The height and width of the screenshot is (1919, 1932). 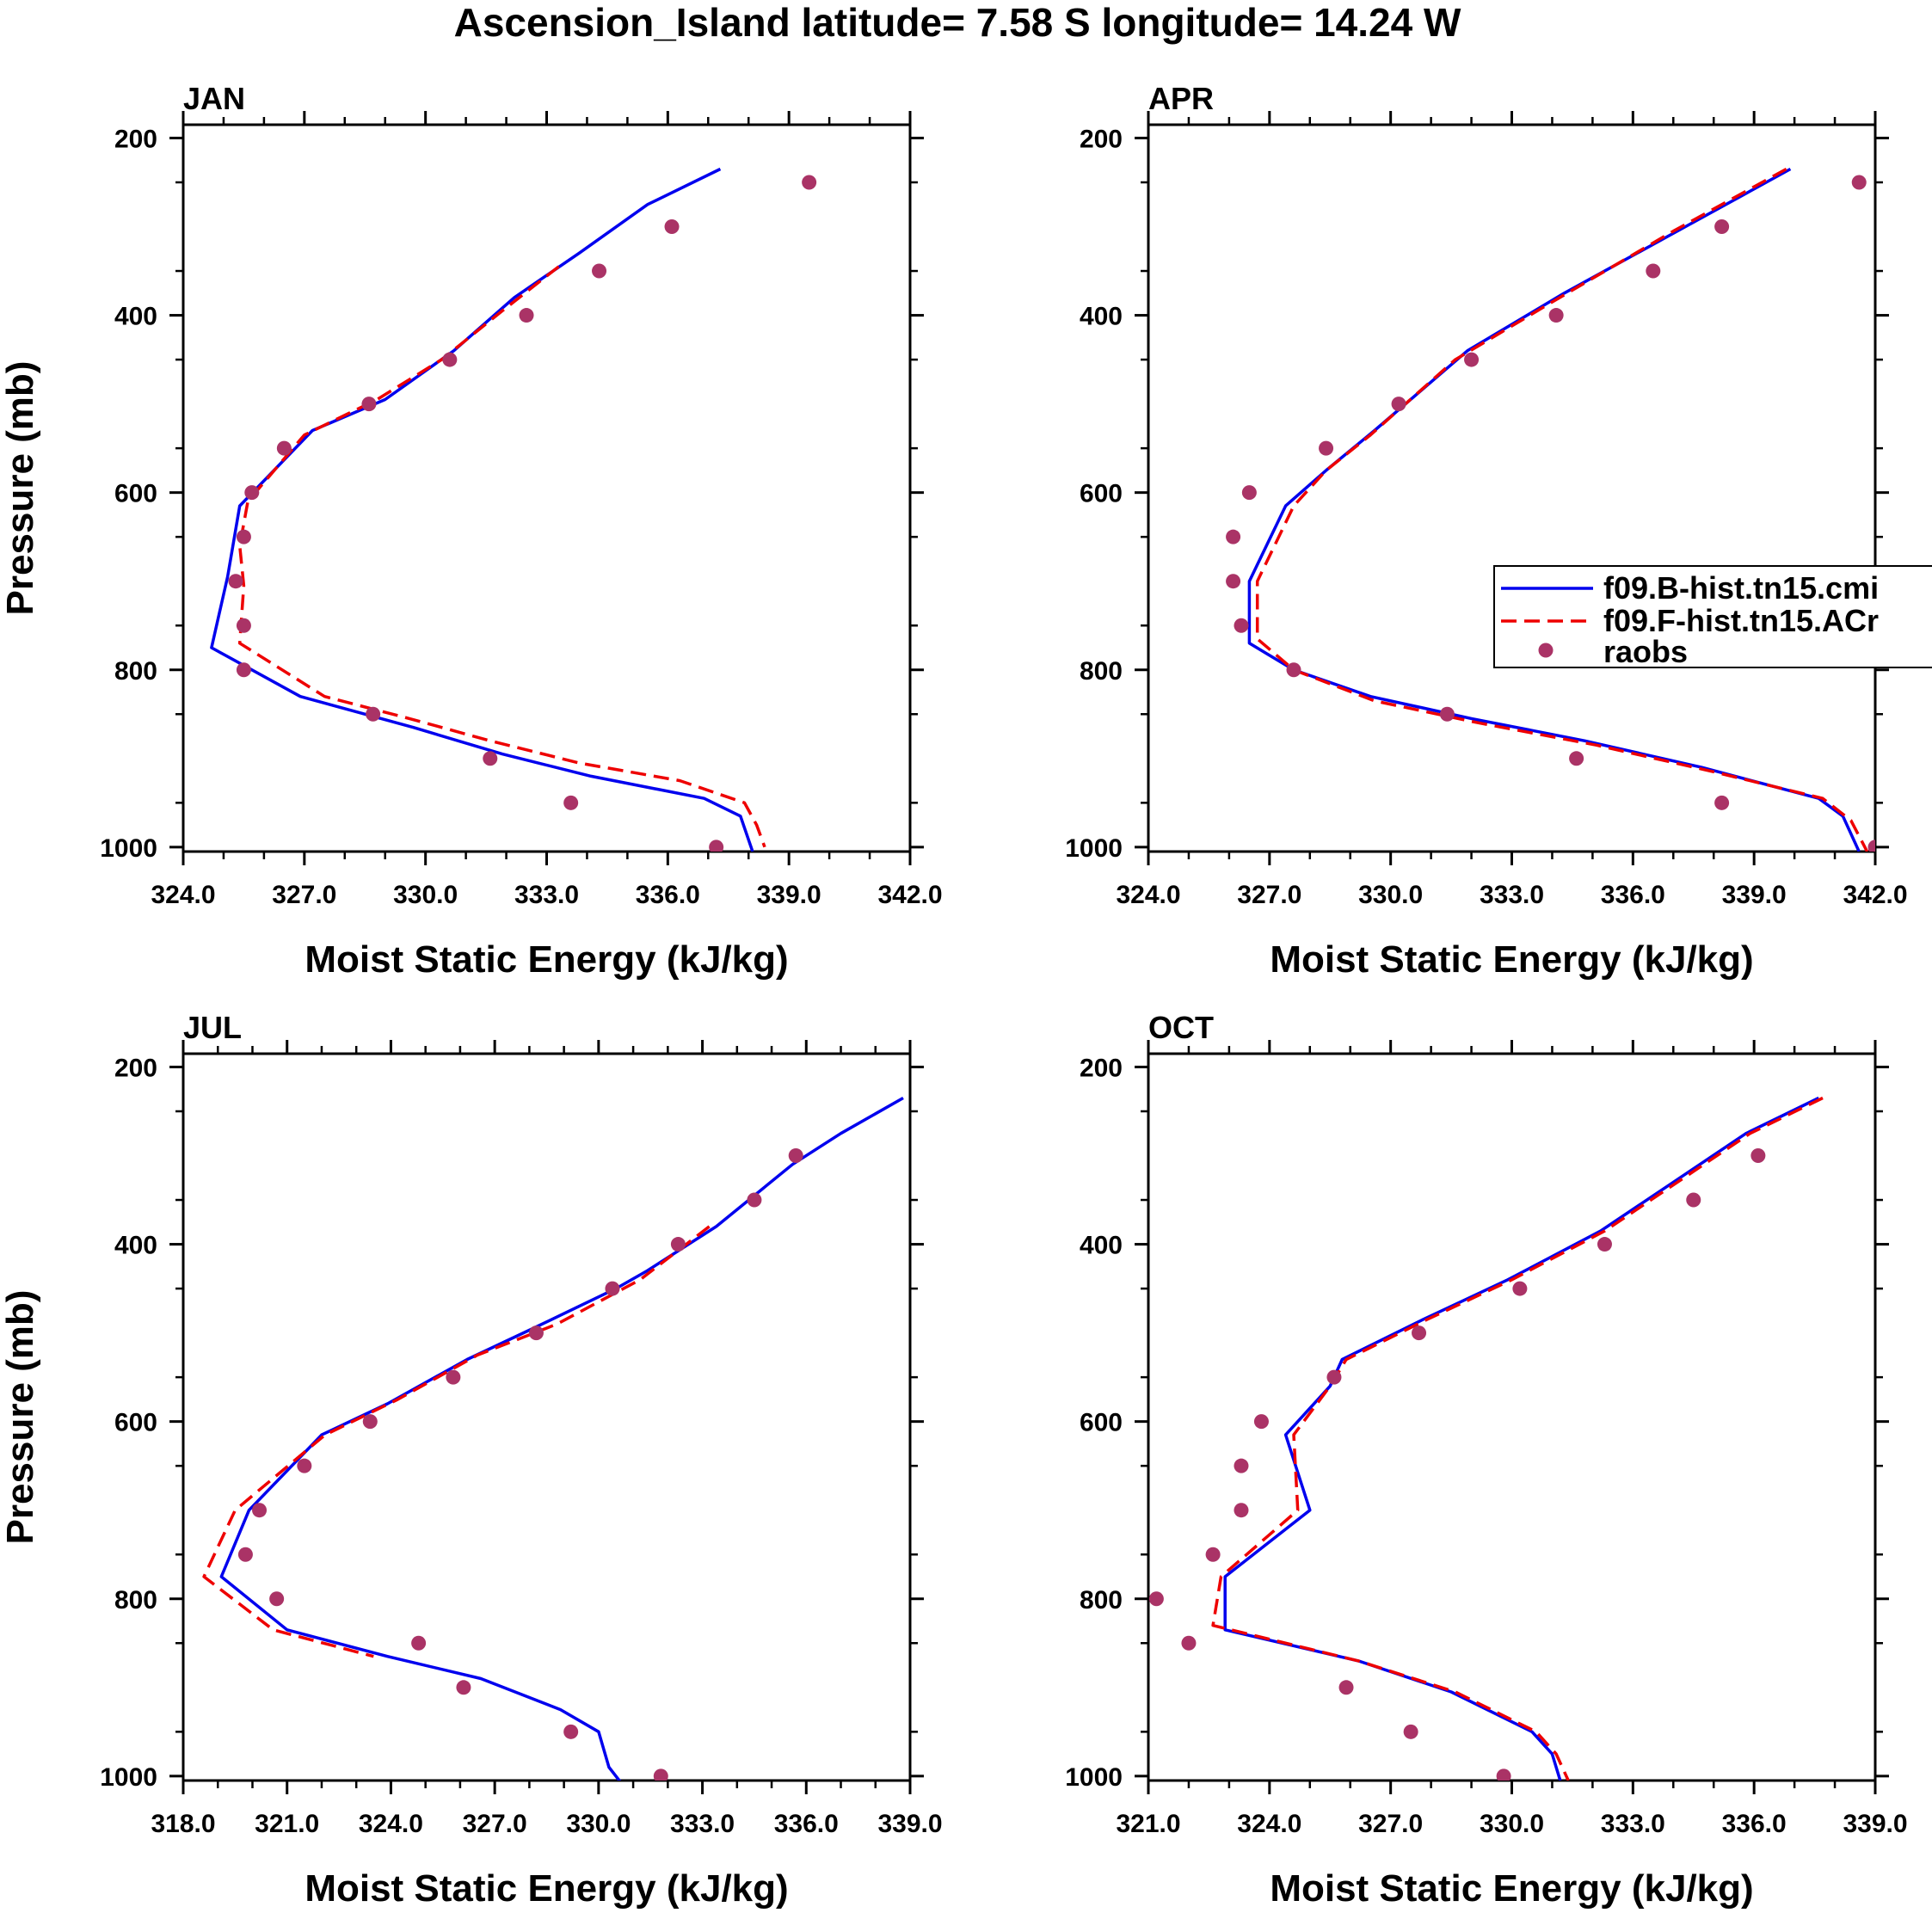 I want to click on legend-box, so click(x=1712, y=616).